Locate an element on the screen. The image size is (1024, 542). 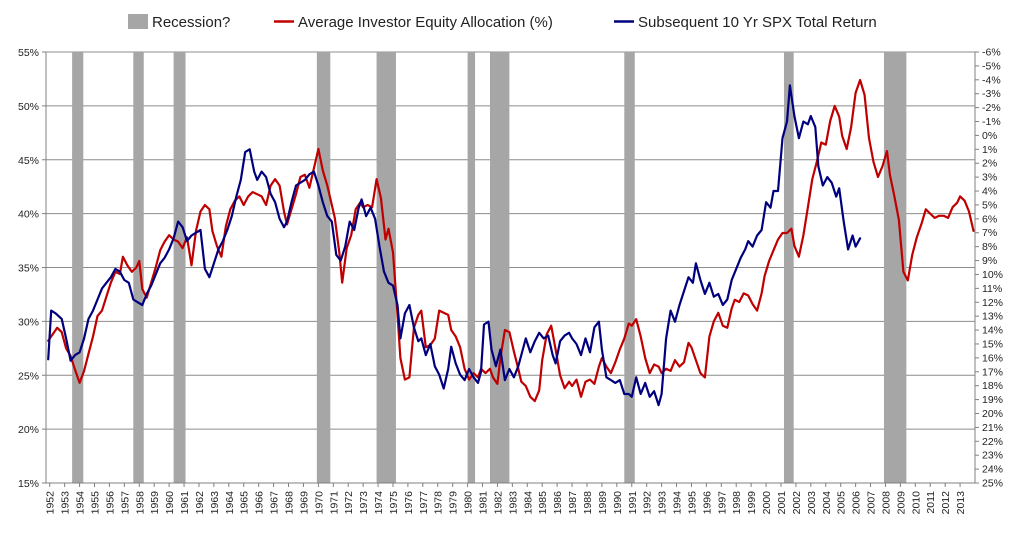
right-tick-label: 10% is located at coordinates (992, 275).